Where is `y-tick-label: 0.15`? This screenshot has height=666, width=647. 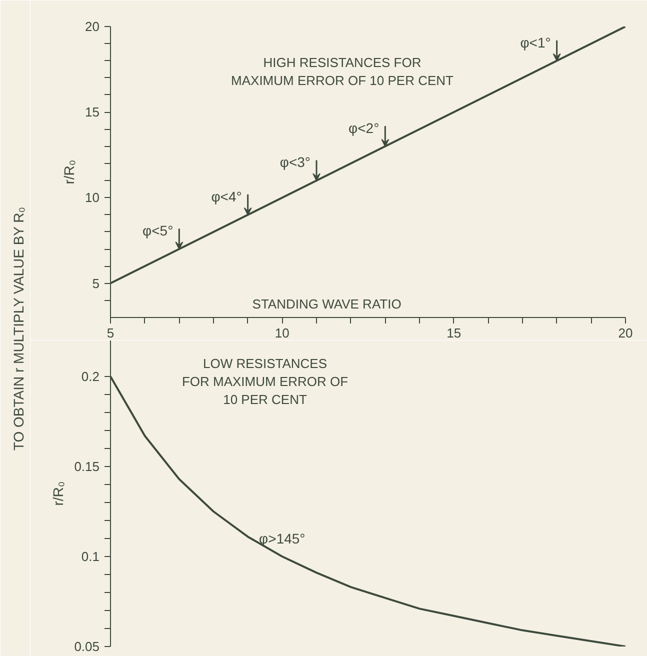 y-tick-label: 0.15 is located at coordinates (87, 466).